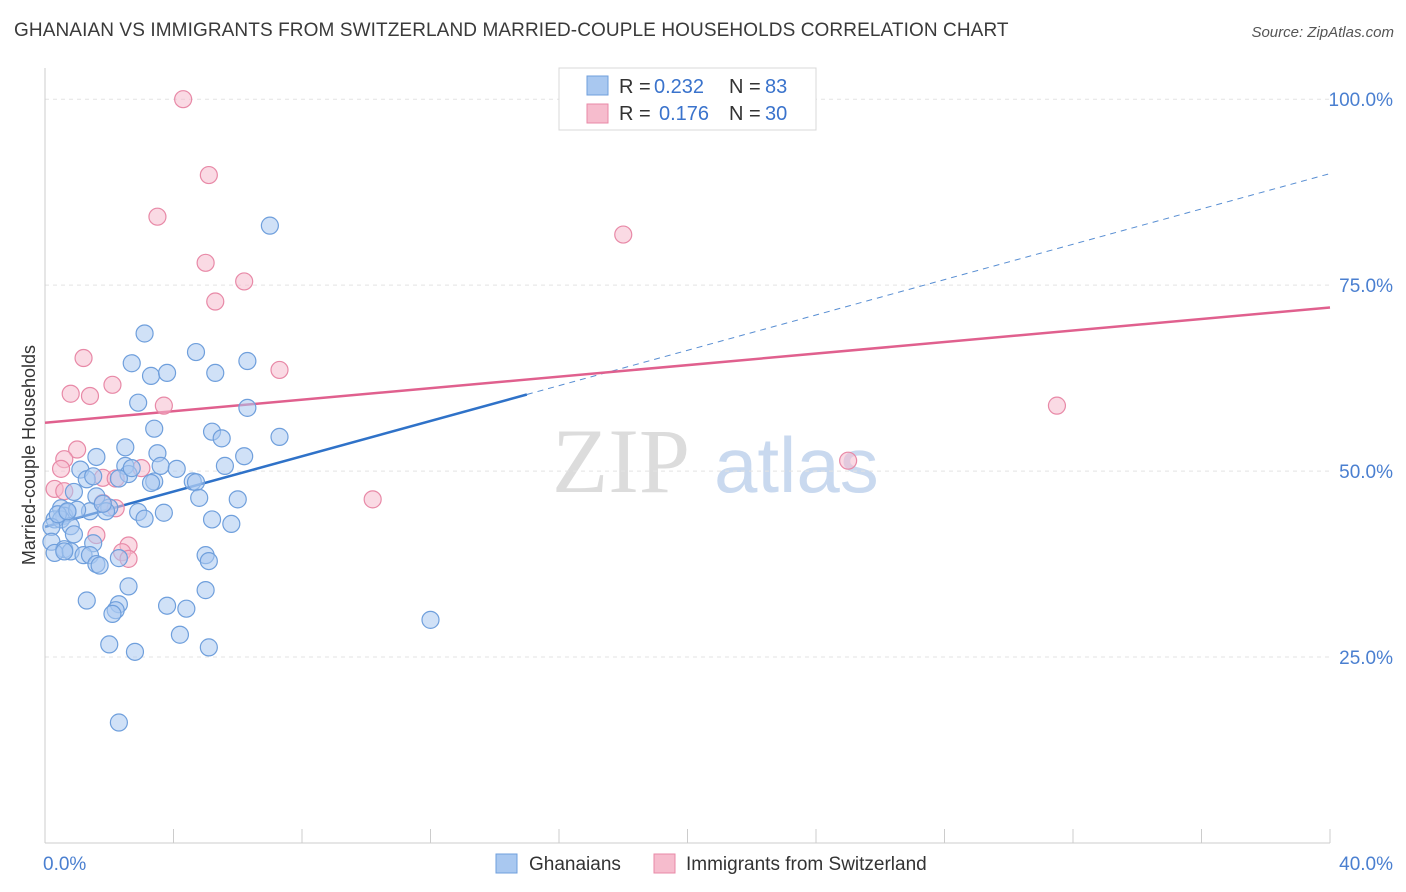 This screenshot has width=1406, height=892. I want to click on x-tick-label: 0.0%, so click(64, 864).